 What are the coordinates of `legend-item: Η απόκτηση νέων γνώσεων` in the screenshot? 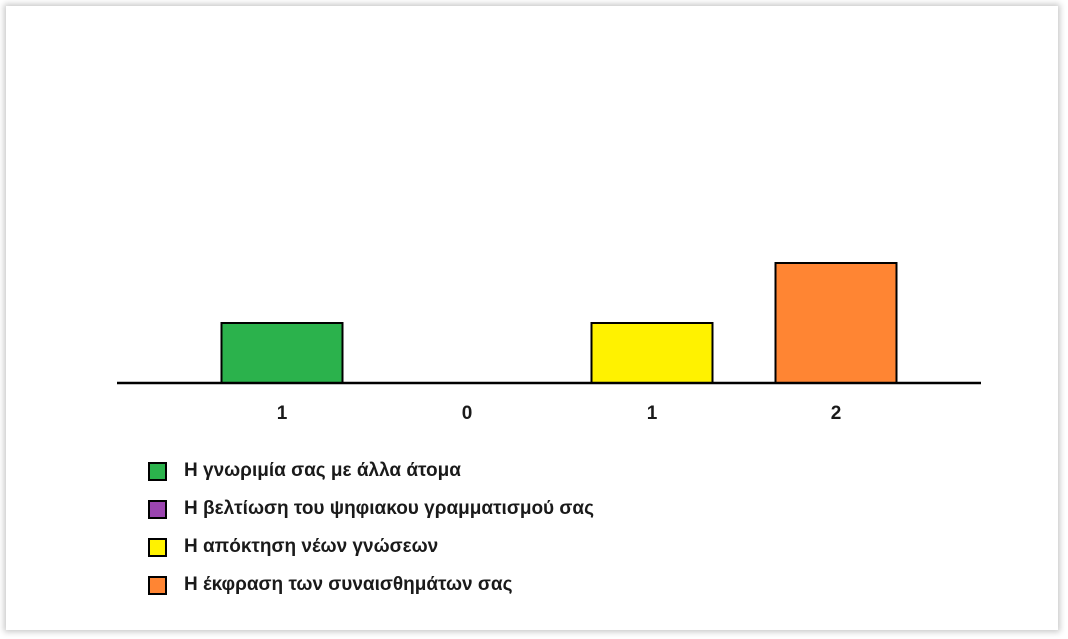 It's located at (371, 547).